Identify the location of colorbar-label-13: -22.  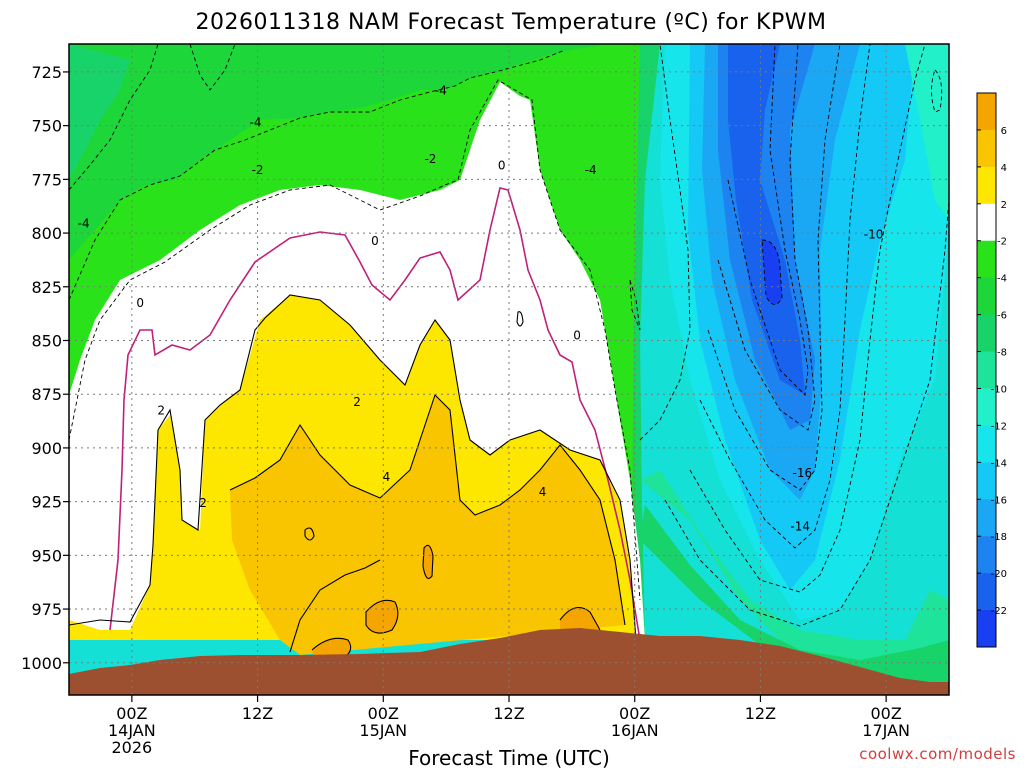
(999, 611).